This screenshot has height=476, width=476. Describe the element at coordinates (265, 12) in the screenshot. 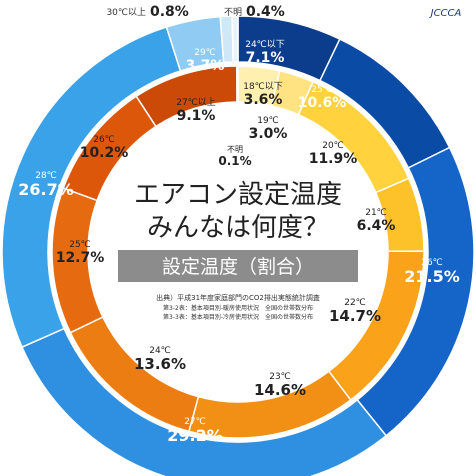

I see `outer-value-label-8: 0.4%` at that location.